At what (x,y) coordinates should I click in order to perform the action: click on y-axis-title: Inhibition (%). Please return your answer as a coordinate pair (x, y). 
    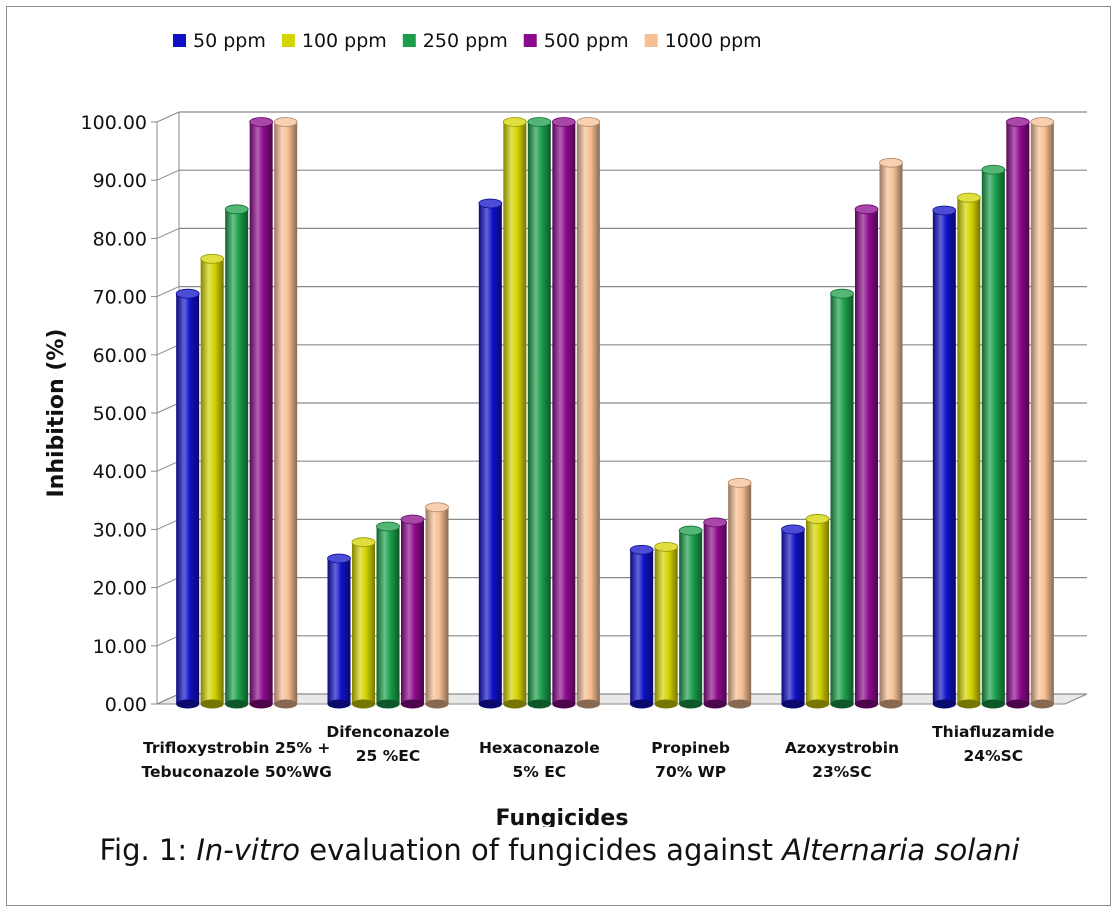
    Looking at the image, I should click on (56, 413).